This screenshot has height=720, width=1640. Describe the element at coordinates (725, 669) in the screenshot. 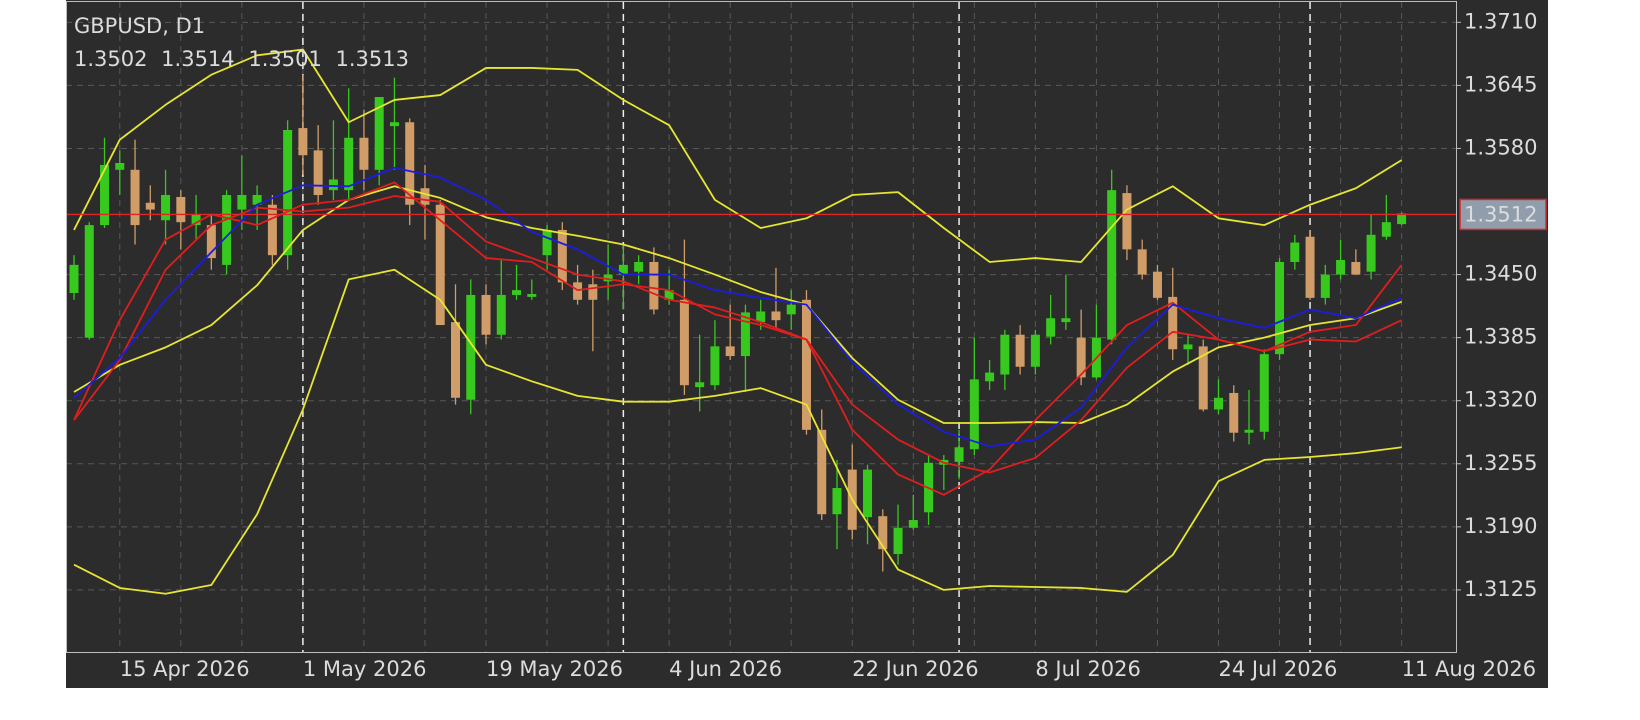

I see `x-tick-label: 4 Jun 2026` at that location.